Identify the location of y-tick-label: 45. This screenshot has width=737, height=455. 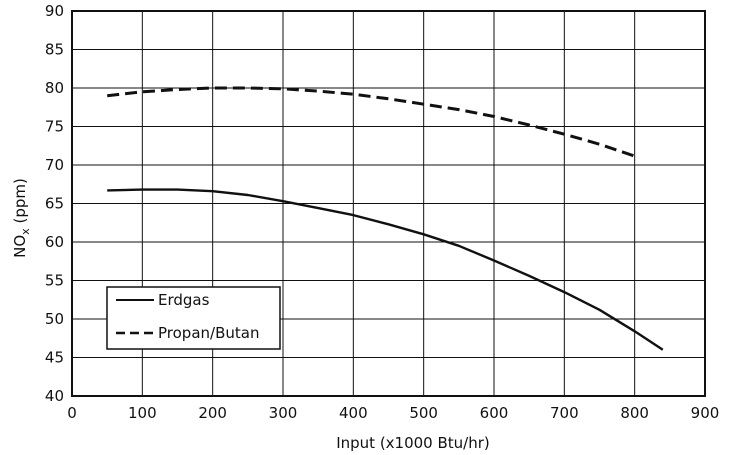
(54, 358).